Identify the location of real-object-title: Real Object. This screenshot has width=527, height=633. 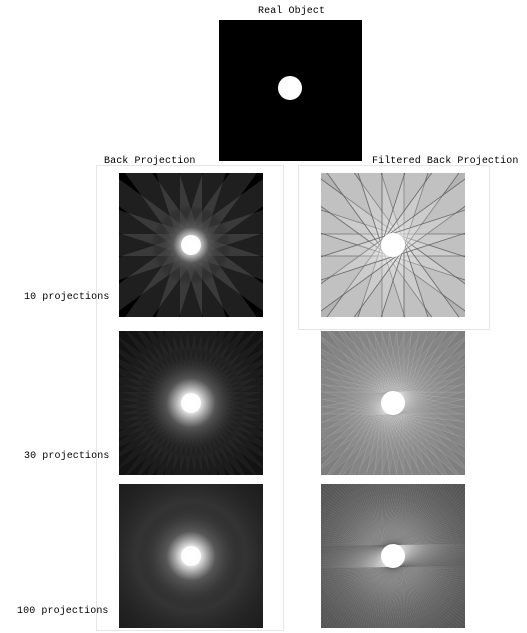
(292, 11).